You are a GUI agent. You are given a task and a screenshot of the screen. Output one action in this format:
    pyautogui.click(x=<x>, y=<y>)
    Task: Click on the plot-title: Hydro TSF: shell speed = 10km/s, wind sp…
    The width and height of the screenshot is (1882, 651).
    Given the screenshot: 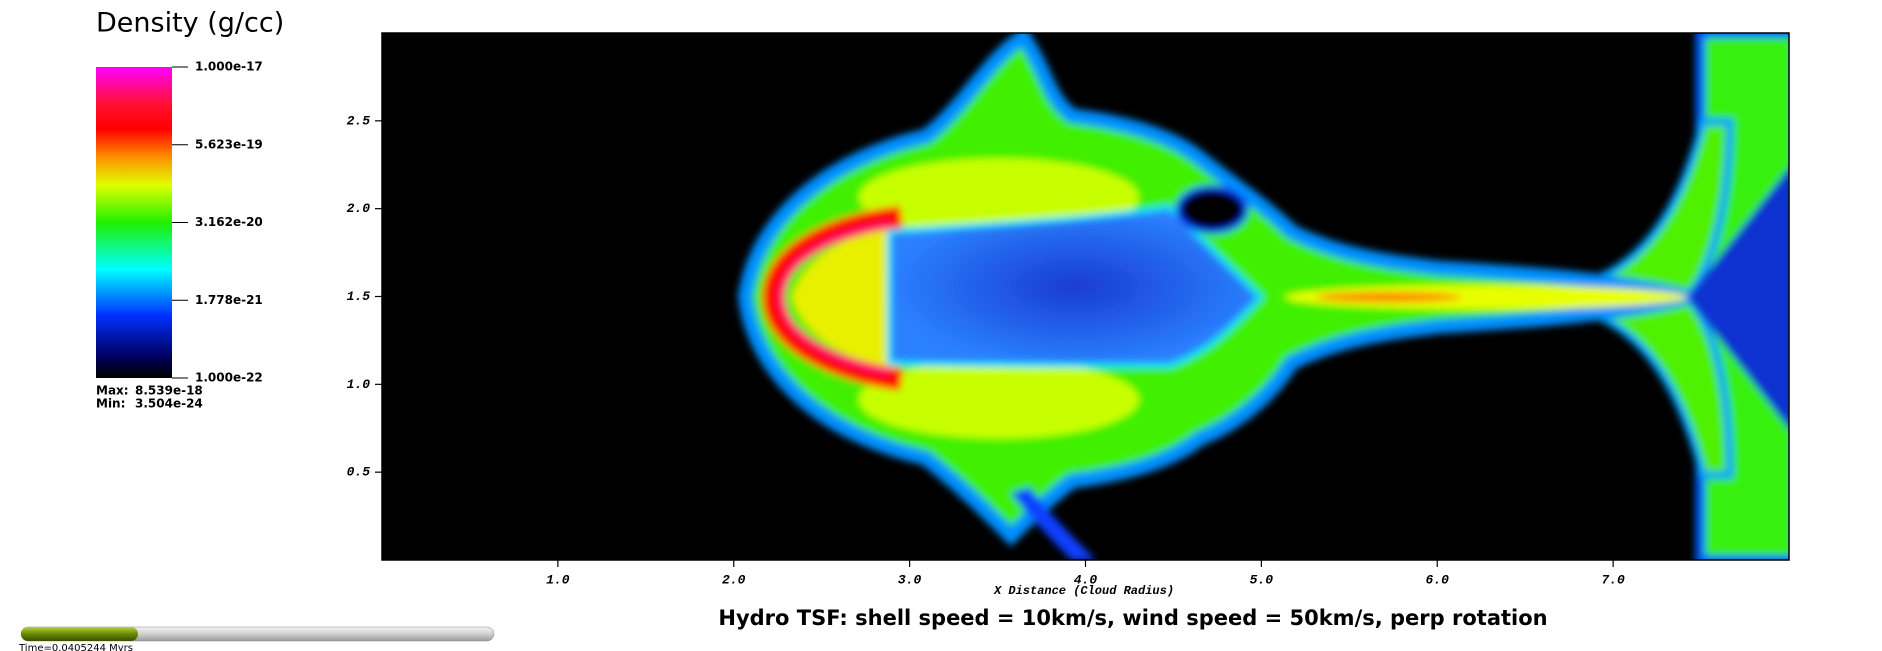 What is the action you would take?
    pyautogui.click(x=1132, y=618)
    